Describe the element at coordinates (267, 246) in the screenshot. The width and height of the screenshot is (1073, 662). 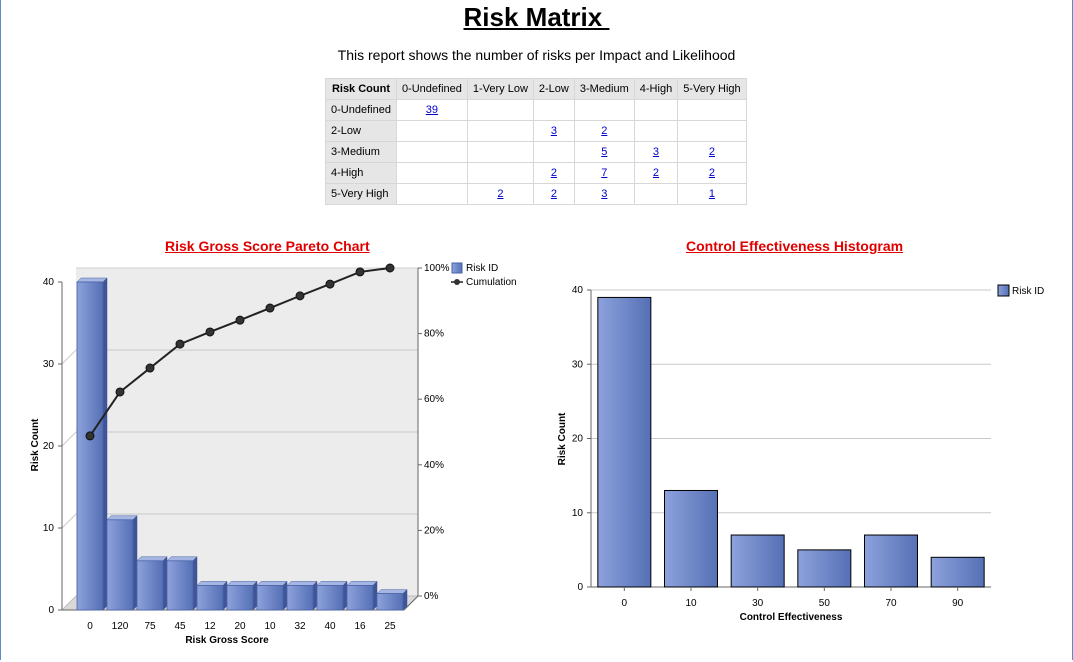
I see `pareto-chart-title: Risk Gross Score Pareto Chart` at that location.